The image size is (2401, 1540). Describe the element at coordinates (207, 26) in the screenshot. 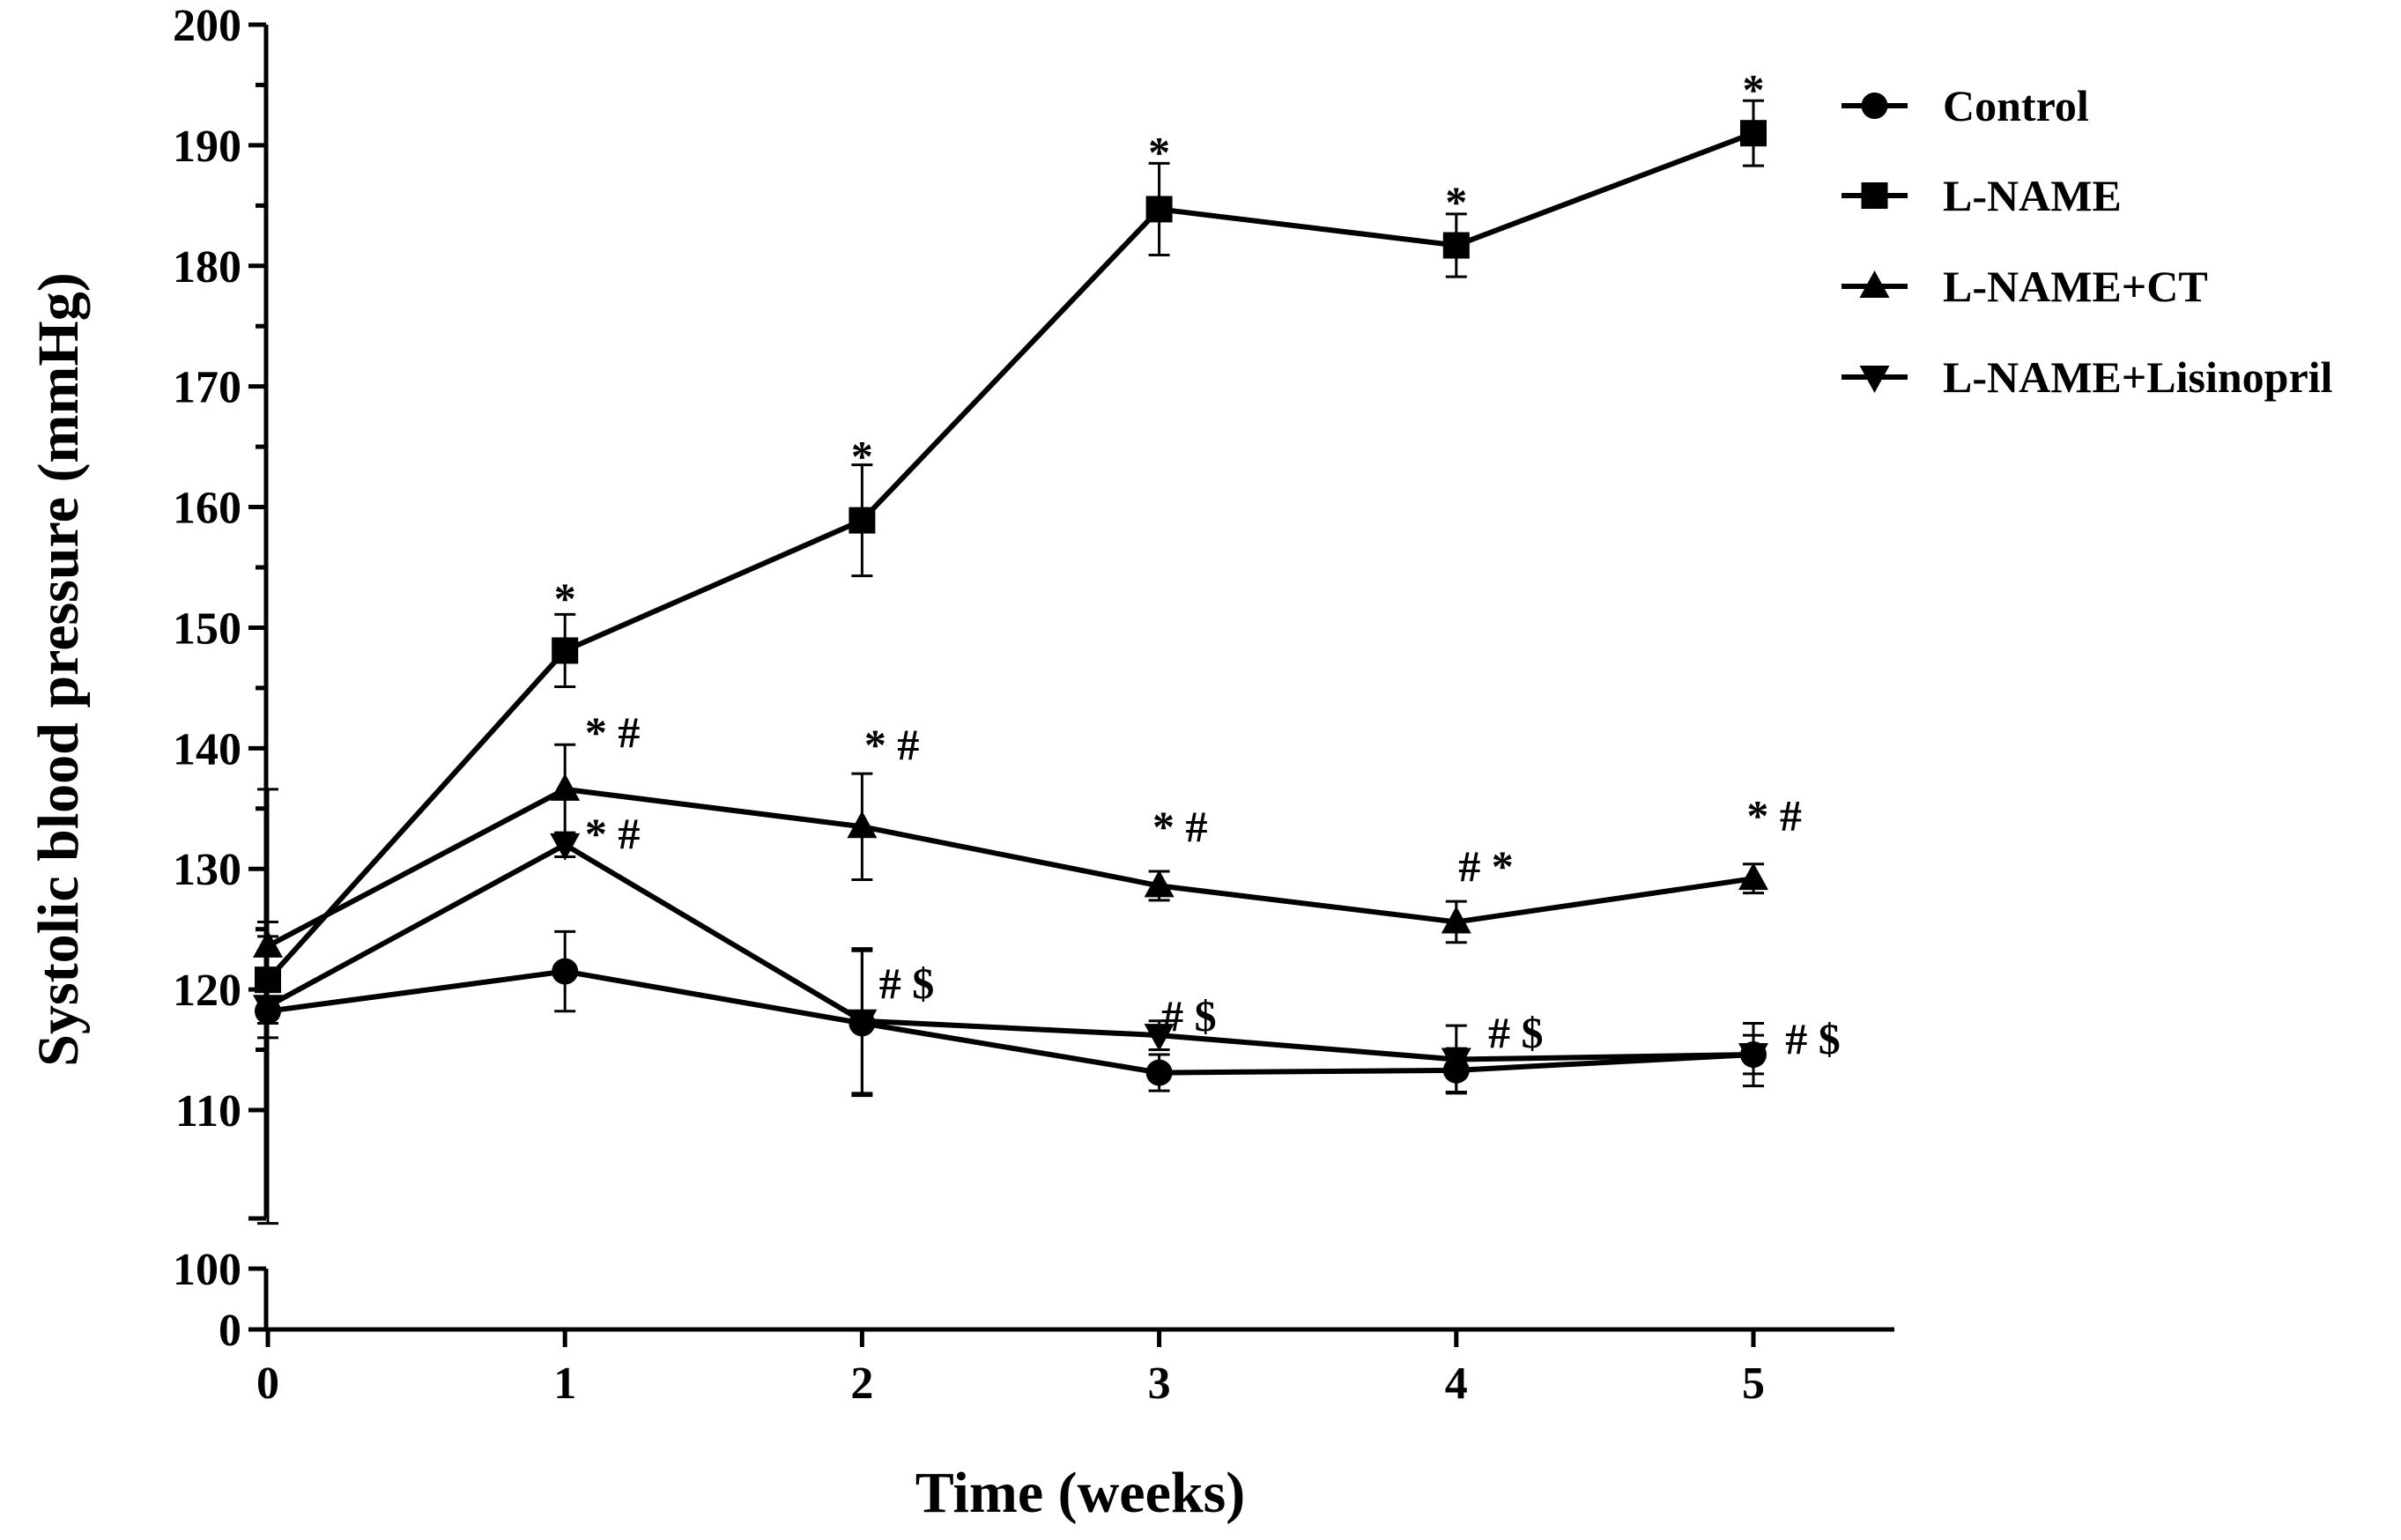

I see `y-tick-label: 200` at that location.